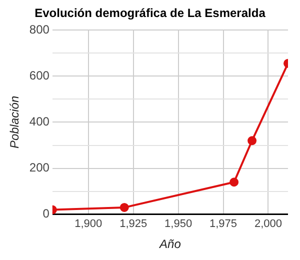  Describe the element at coordinates (223, 224) in the screenshot. I see `x-tick-label: 1,975` at that location.